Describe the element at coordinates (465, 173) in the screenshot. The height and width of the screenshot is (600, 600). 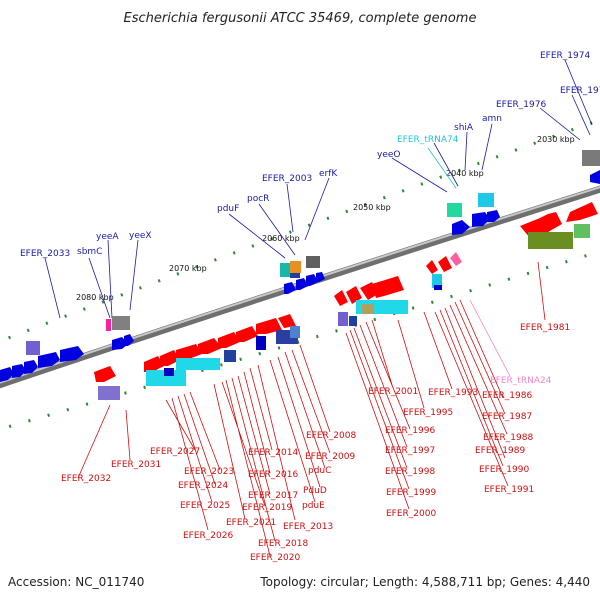
I see `tick-label-2040: 2040 kbp` at that location.